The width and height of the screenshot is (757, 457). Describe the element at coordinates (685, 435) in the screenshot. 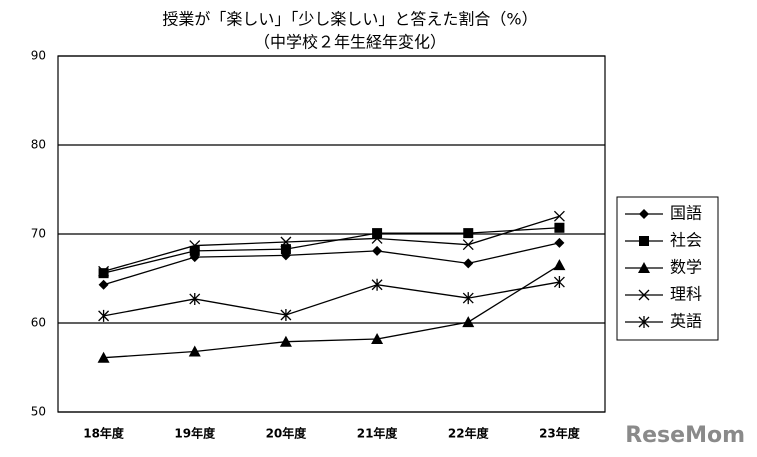

I see `watermark: ReseMom` at that location.